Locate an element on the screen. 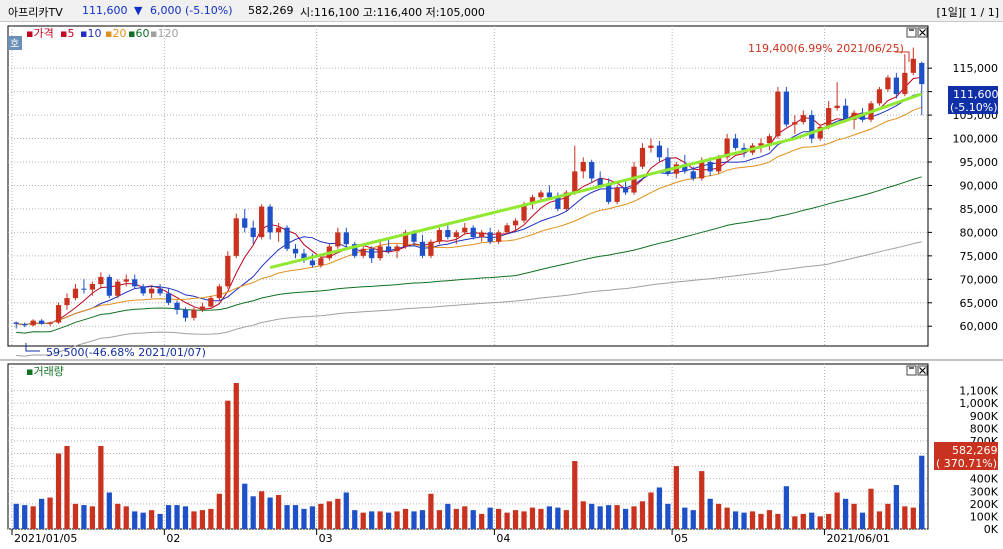 The image size is (1003, 549). price-tick-label: 80,000 is located at coordinates (979, 232).